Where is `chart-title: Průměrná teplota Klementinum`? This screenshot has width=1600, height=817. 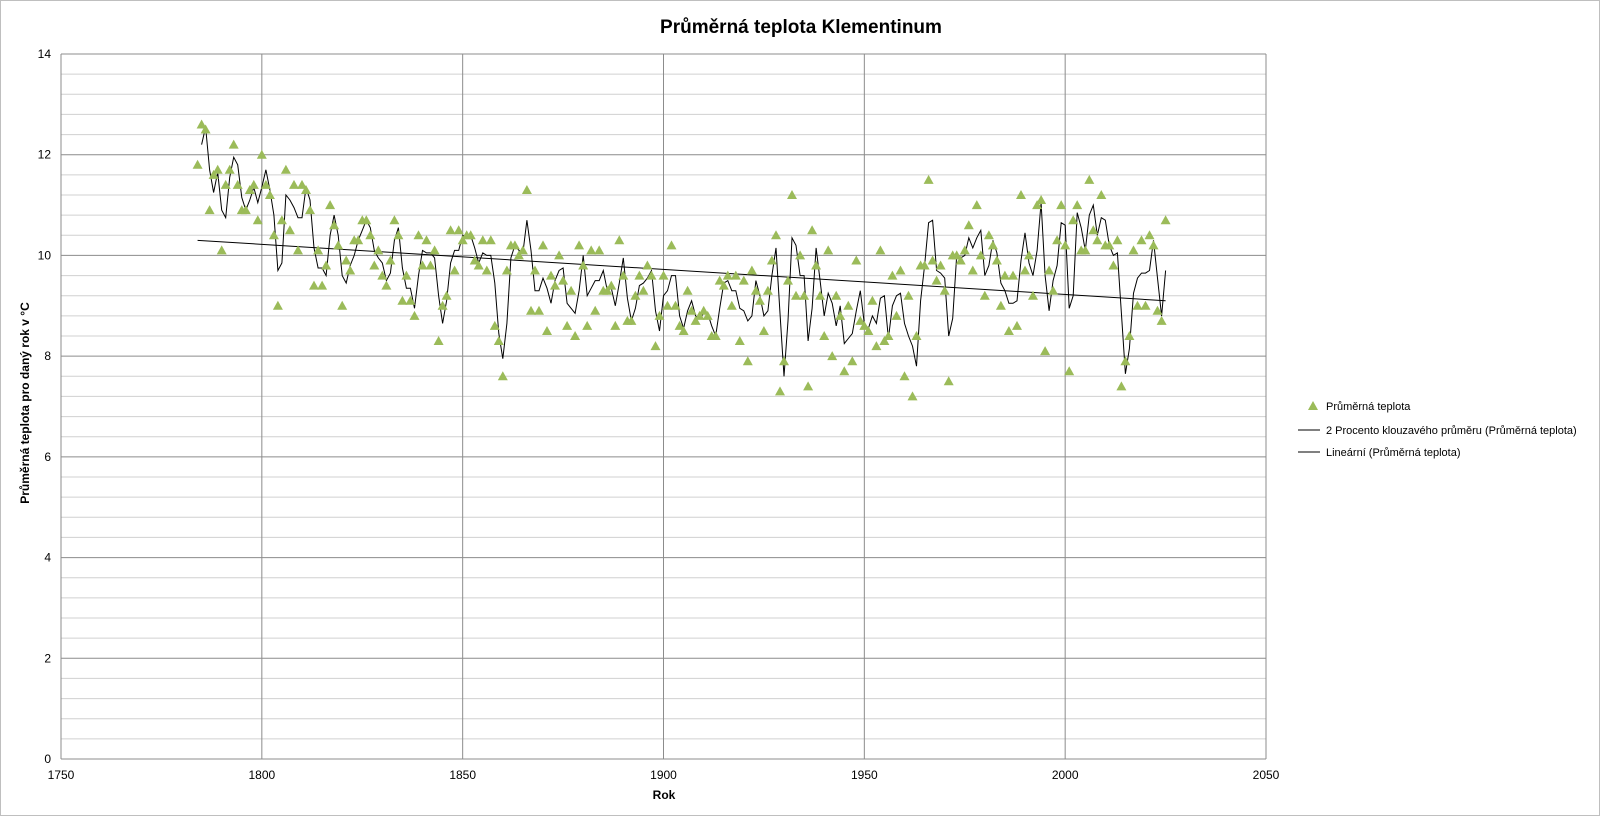 chart-title: Průměrná teplota Klementinum is located at coordinates (801, 27).